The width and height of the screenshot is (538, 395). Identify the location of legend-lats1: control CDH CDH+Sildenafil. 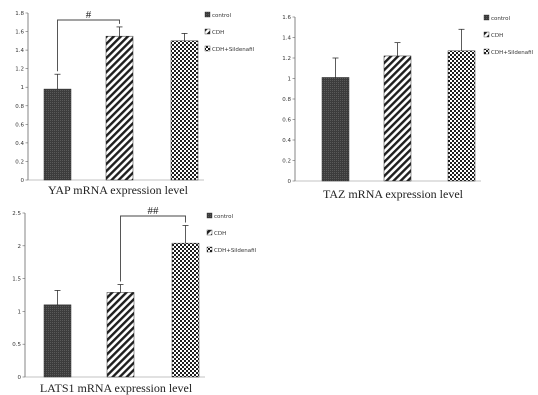
(231, 233).